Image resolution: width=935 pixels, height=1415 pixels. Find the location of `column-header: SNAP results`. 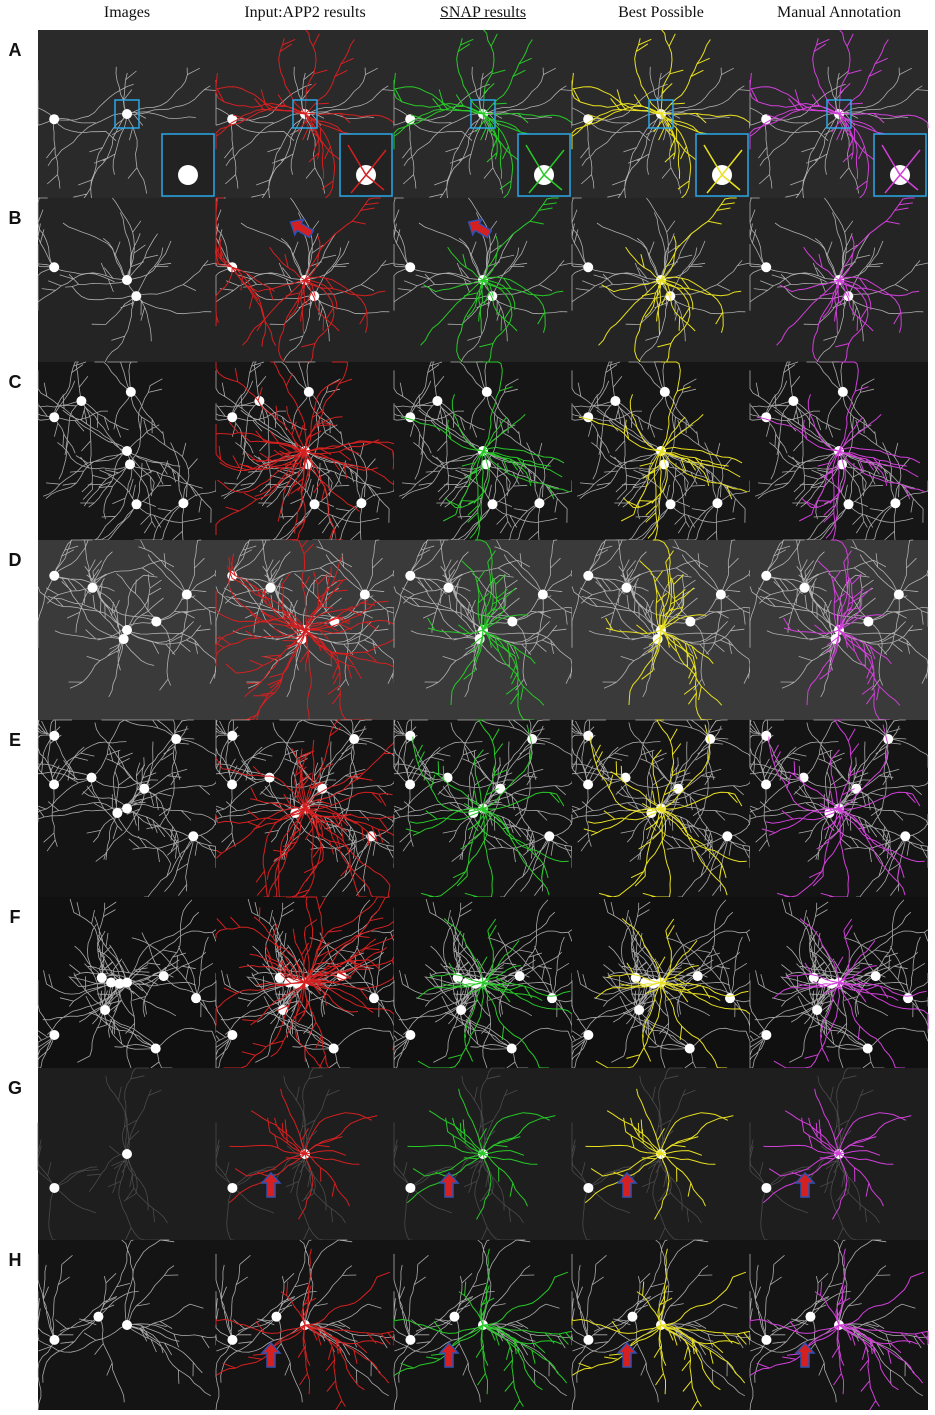

column-header: SNAP results is located at coordinates (483, 12).